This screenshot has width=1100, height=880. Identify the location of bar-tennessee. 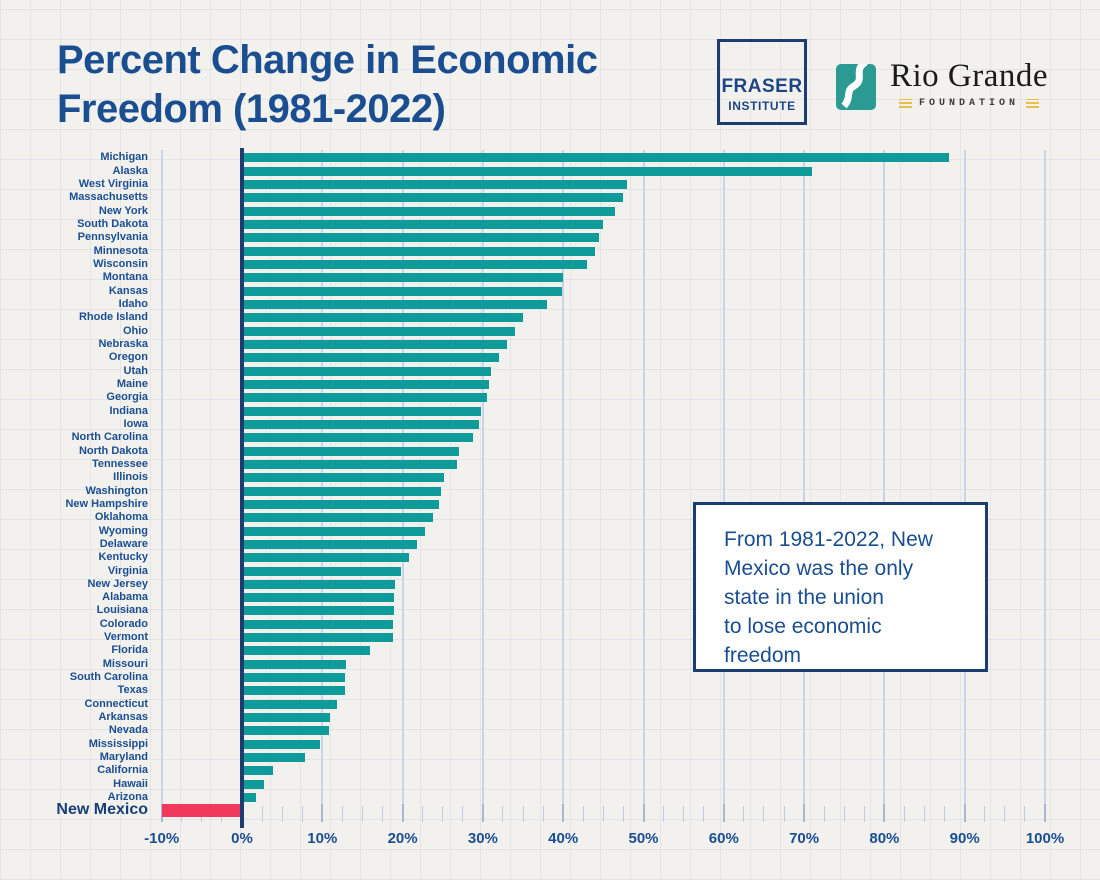
(350, 464).